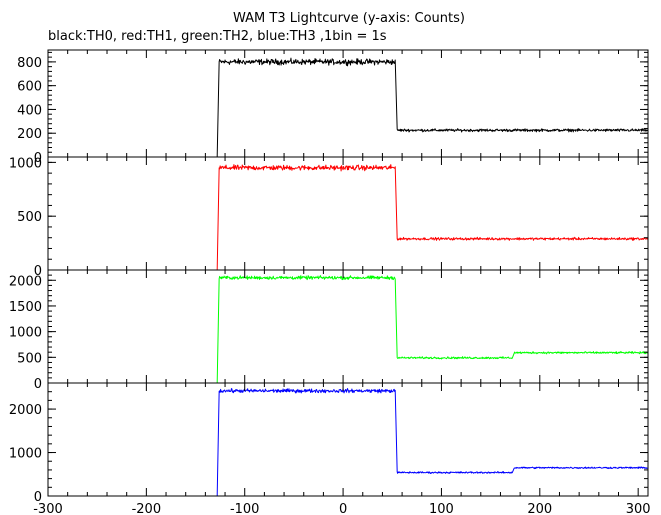  Describe the element at coordinates (441, 508) in the screenshot. I see `x-tick-label: 100` at that location.